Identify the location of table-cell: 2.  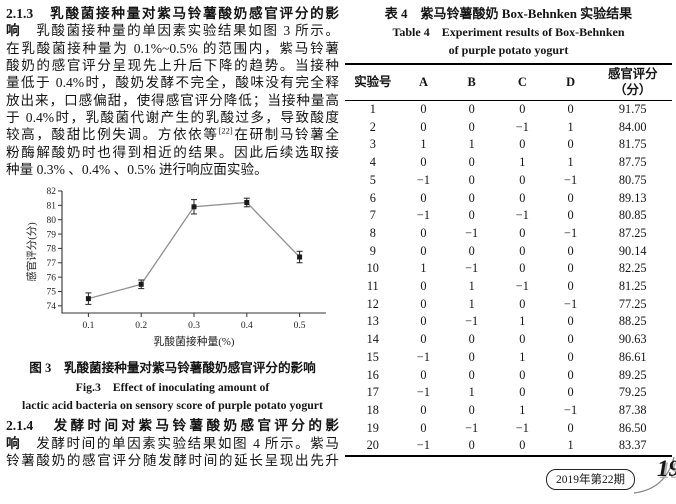
(372, 126).